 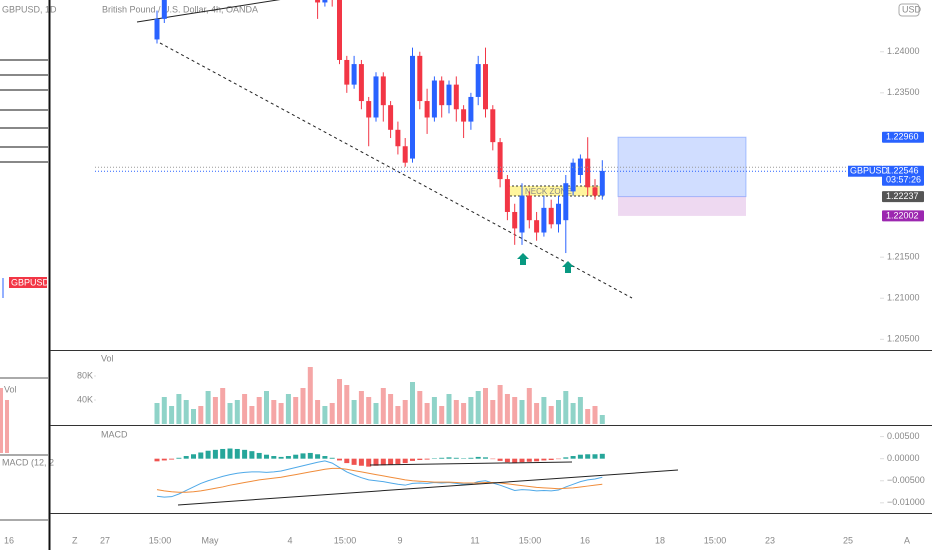 I want to click on y-tick-label: 40K, so click(x=85, y=399).